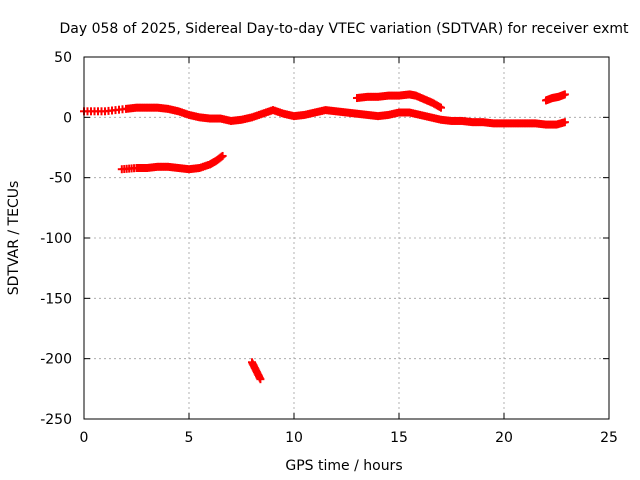  What do you see at coordinates (84, 438) in the screenshot?
I see `x-tick-label: 0` at bounding box center [84, 438].